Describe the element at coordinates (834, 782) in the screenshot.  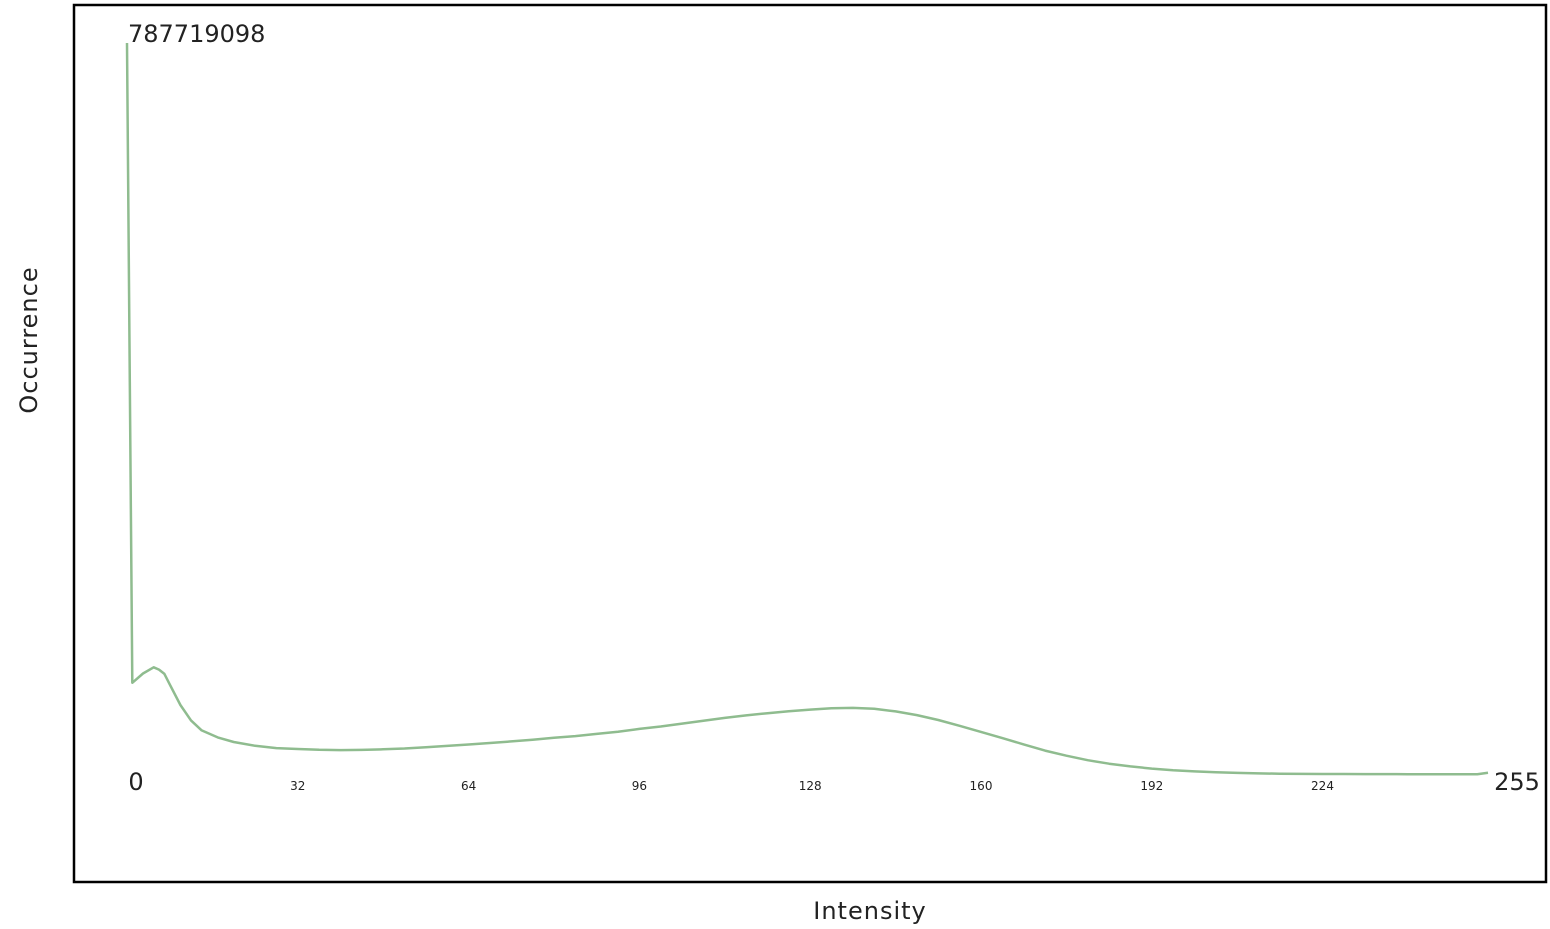
I see `x-tick-labels: 0 32 64 96 128 160 192 224 255` at that location.